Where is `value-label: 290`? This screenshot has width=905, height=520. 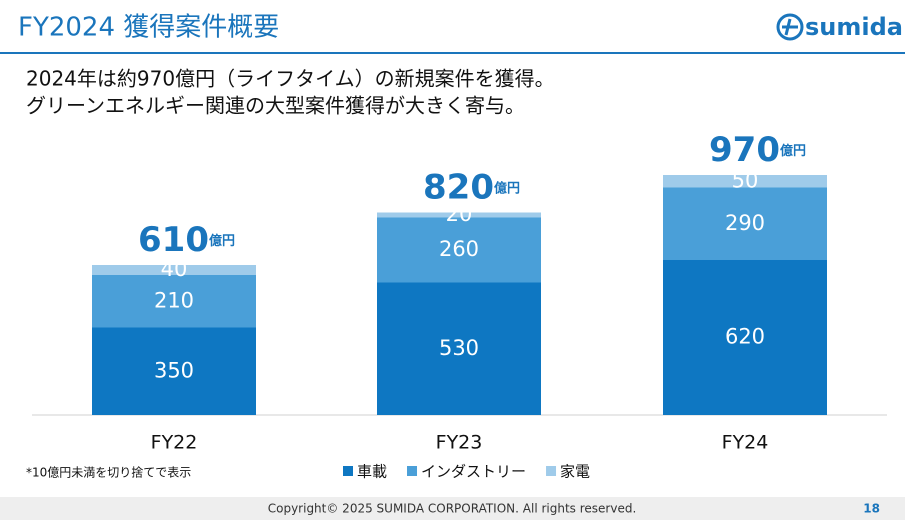 value-label: 290 is located at coordinates (745, 223).